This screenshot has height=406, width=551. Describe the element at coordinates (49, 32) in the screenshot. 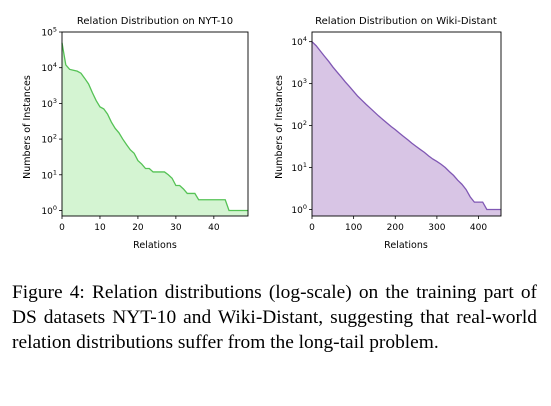

I see `y-tick-label: 10⁵` at that location.